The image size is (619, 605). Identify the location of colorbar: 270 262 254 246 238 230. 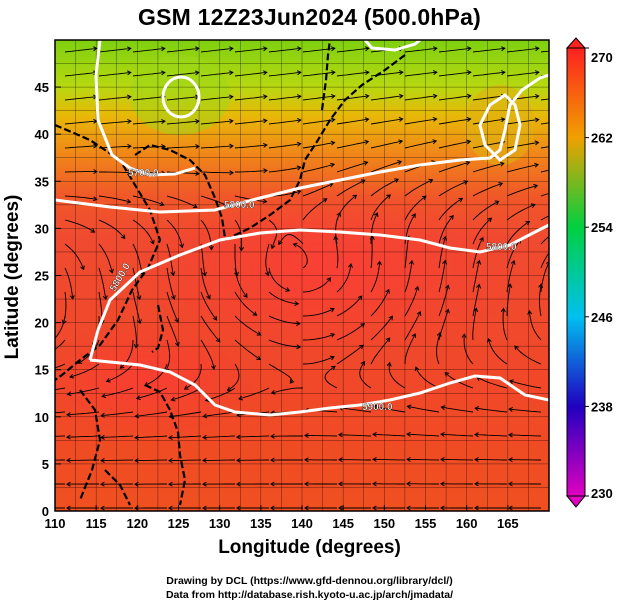
(589, 272).